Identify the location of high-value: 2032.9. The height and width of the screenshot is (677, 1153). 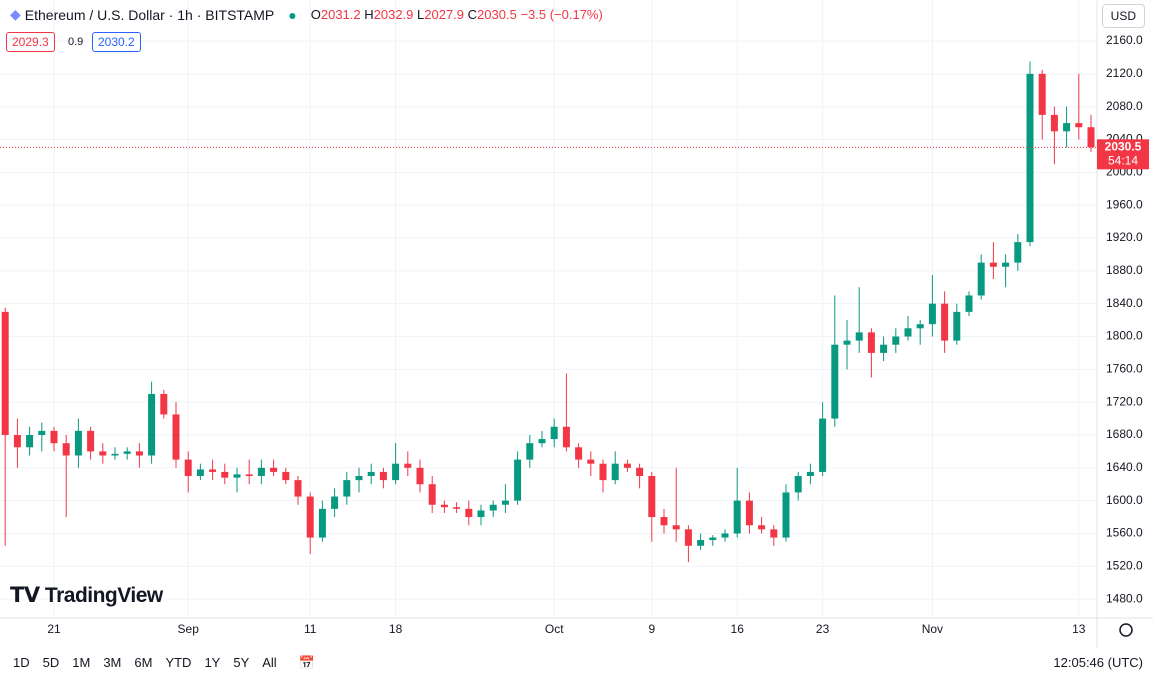
(393, 14).